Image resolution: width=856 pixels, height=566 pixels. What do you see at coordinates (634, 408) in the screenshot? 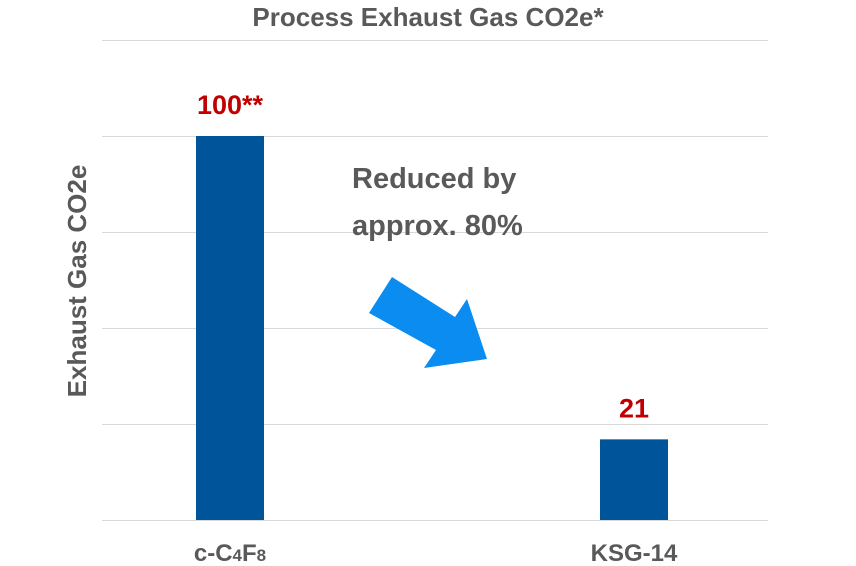
I see `value-label-2: 21` at bounding box center [634, 408].